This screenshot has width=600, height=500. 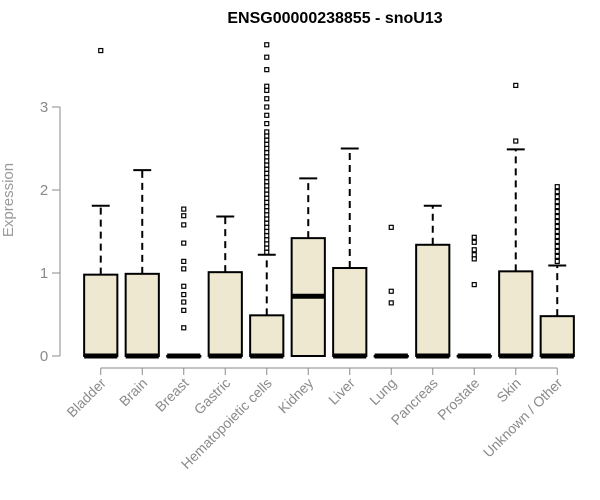 What do you see at coordinates (458, 399) in the screenshot?
I see `x-tick-label: Prostate` at bounding box center [458, 399].